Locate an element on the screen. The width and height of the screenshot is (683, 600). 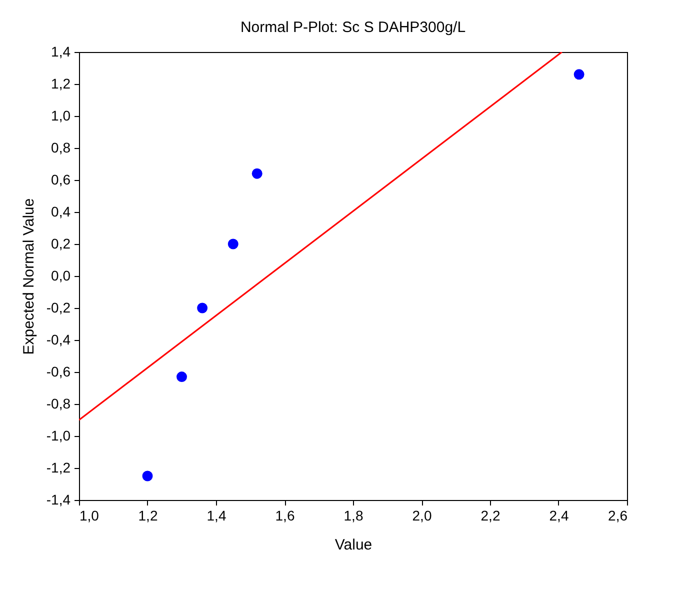
x-tick-label: 2,2 is located at coordinates (490, 516).